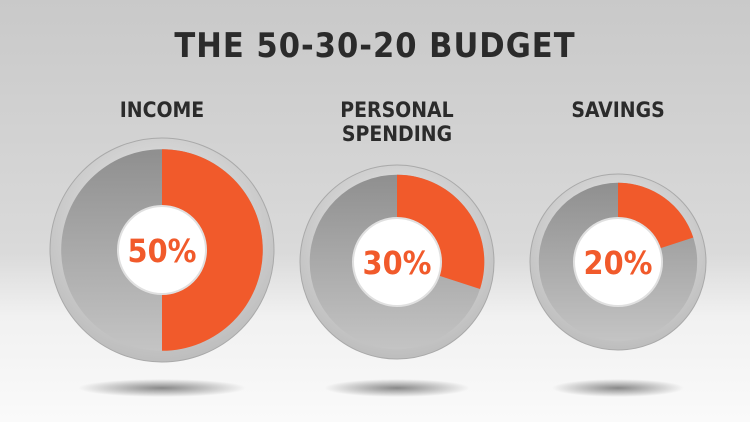  Describe the element at coordinates (162, 110) in the screenshot. I see `chart-title: INCOME` at that location.